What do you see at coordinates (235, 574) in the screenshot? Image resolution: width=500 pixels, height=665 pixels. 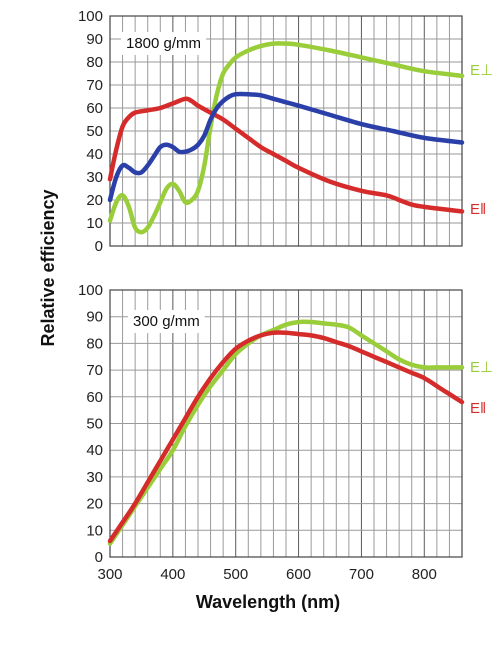 I see `x-tick-label: 500` at bounding box center [235, 574].